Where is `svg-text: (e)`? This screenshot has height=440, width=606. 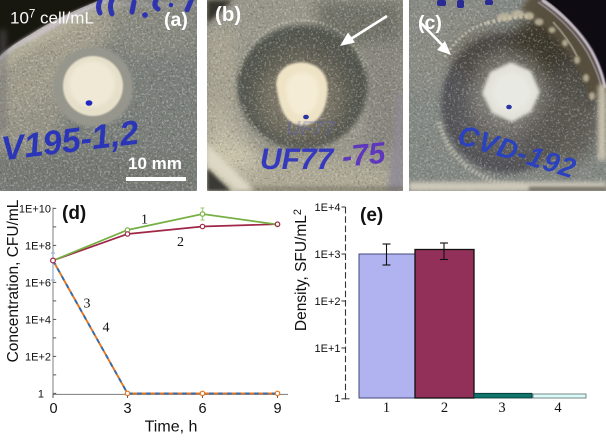 svg-text: (e) is located at coordinates (371, 215).